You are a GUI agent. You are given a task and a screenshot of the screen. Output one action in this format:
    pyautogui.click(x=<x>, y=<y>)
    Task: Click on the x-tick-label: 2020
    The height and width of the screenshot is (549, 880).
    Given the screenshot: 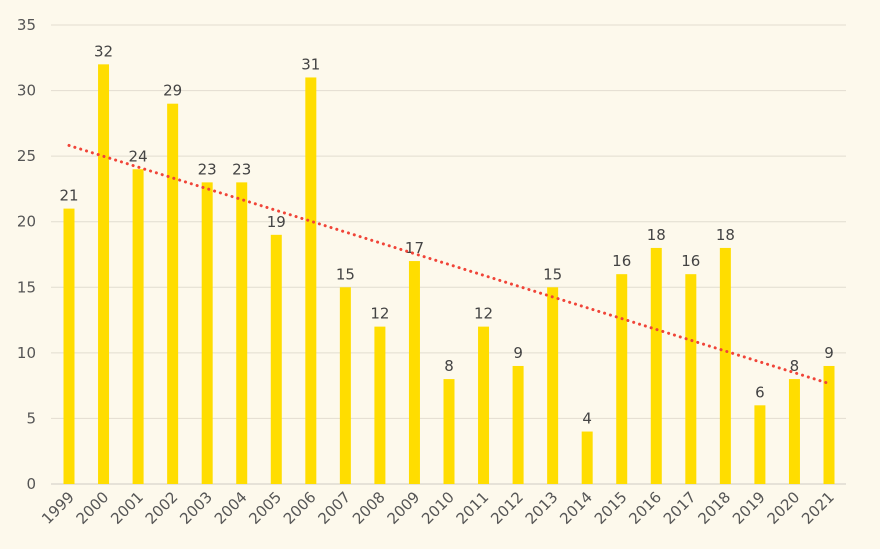 What is the action you would take?
    pyautogui.click(x=784, y=508)
    